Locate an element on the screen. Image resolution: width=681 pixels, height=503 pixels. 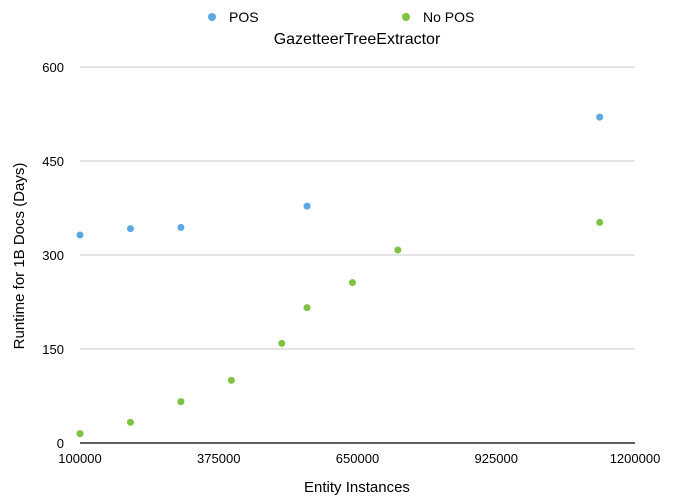
legend-label-no-pos: No POS is located at coordinates (448, 17).